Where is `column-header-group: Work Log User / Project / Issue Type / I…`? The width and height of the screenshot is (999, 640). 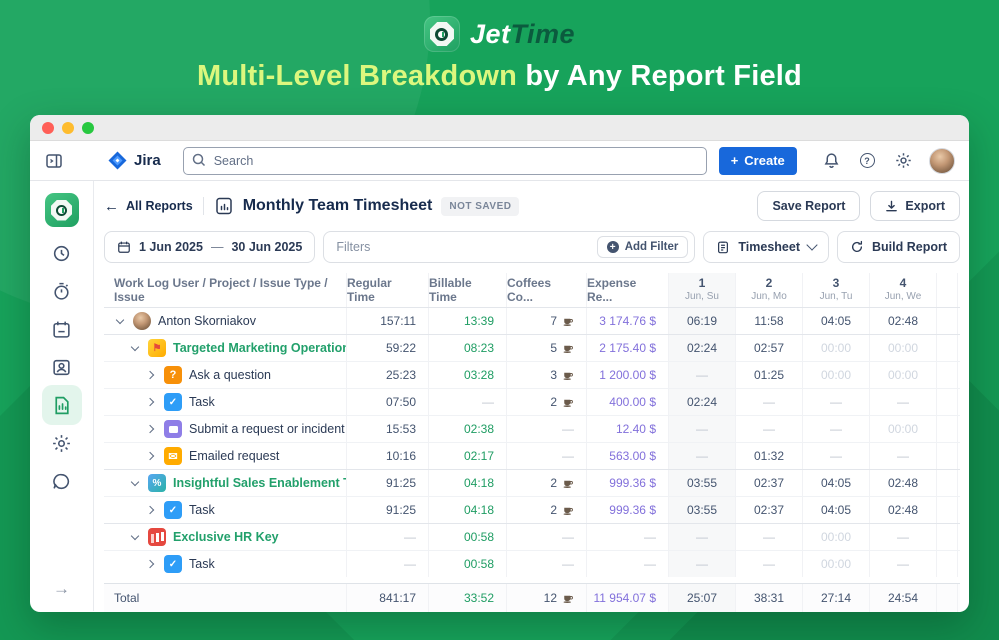 column-header-group: Work Log User / Project / Issue Type / I… is located at coordinates (225, 290).